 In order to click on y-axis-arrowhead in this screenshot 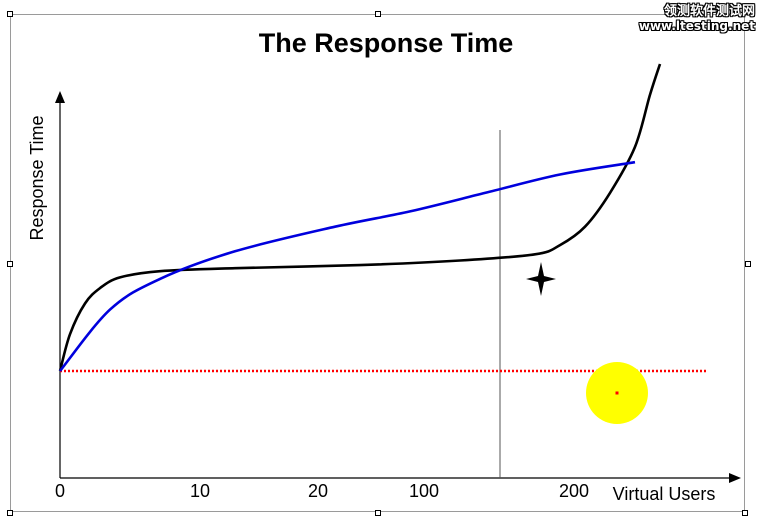, I will do `click(60, 97)`.